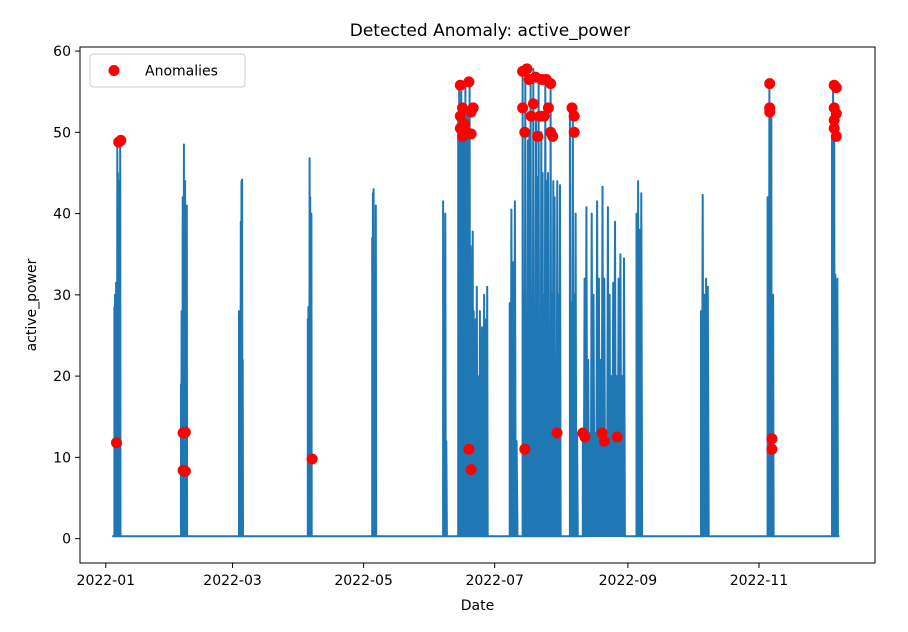 The height and width of the screenshot is (632, 908). Describe the element at coordinates (106, 581) in the screenshot. I see `x-tick-label: 2022-01` at that location.